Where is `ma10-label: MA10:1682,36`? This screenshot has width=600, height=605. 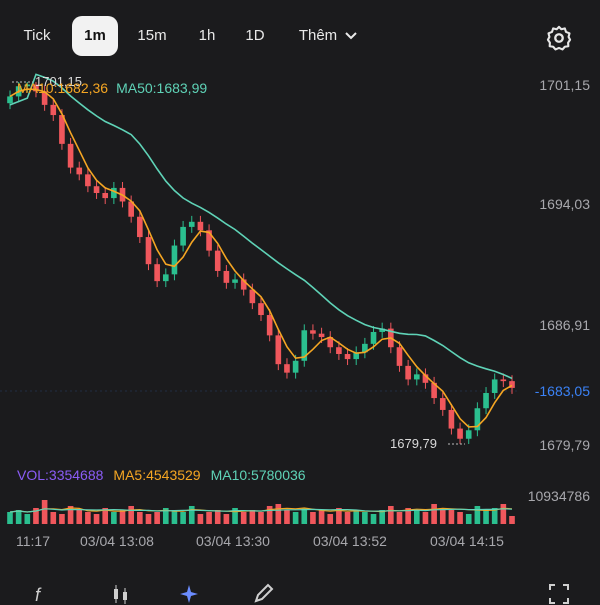 ma10-label: MA10:1682,36 is located at coordinates (63, 88).